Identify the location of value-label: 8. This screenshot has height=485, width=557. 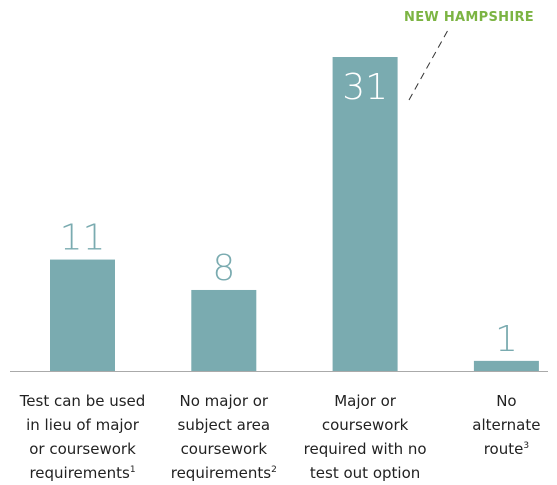
(223, 268).